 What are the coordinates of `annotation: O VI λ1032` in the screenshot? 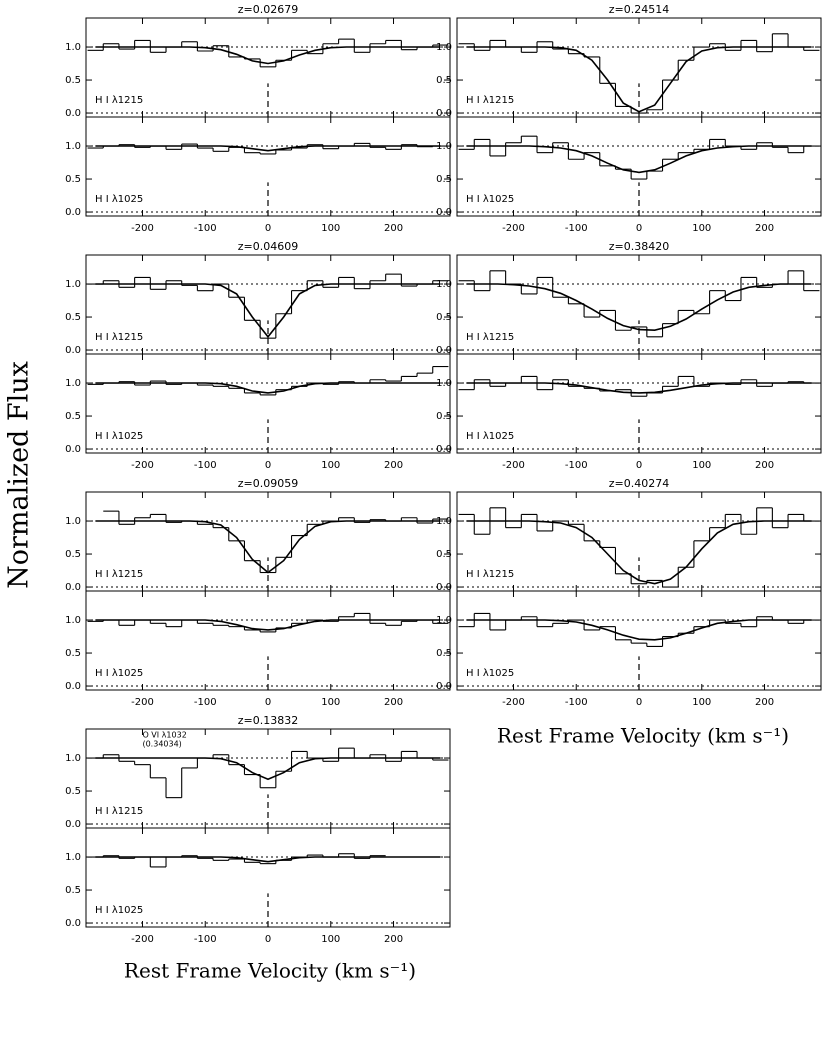 It's located at (164, 735).